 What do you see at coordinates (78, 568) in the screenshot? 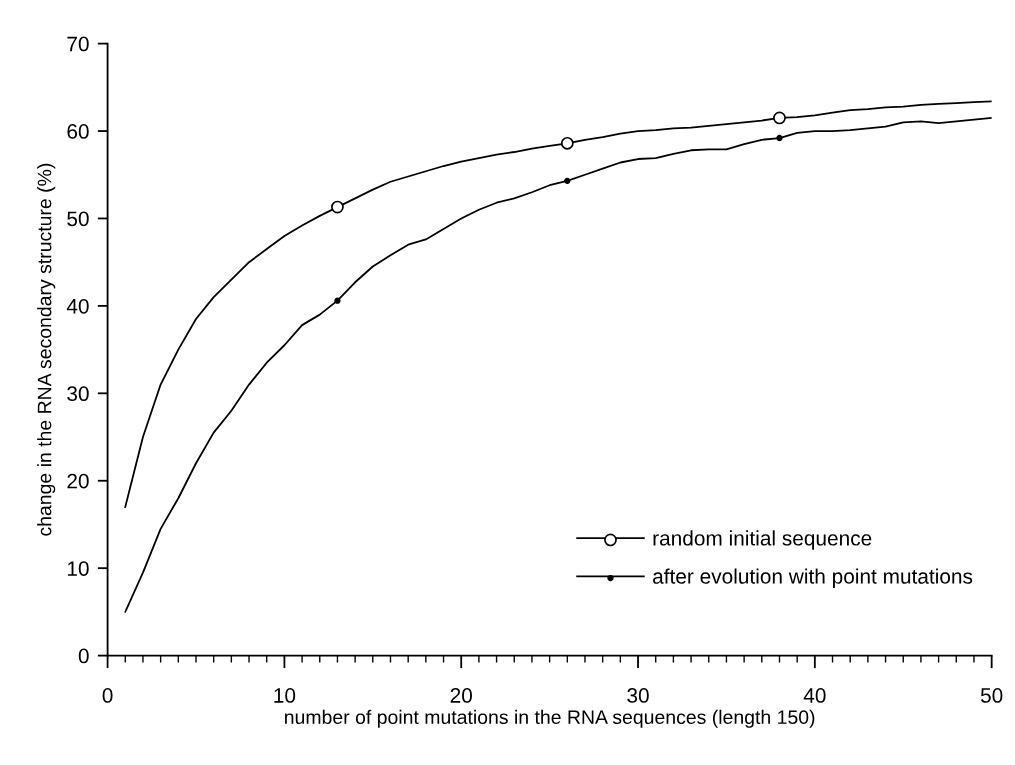
I see `y-tick-label: 10` at bounding box center [78, 568].